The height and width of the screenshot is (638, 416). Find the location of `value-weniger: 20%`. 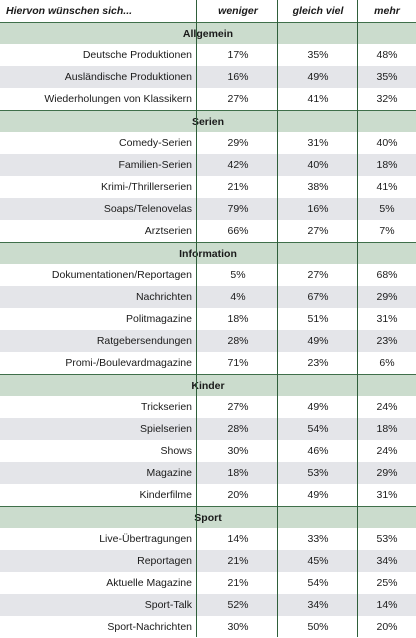

value-weniger: 20% is located at coordinates (238, 495).